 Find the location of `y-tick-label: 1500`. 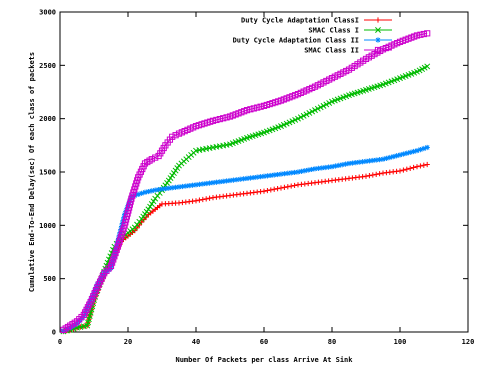

y-tick-label: 1500 is located at coordinates (47, 173).